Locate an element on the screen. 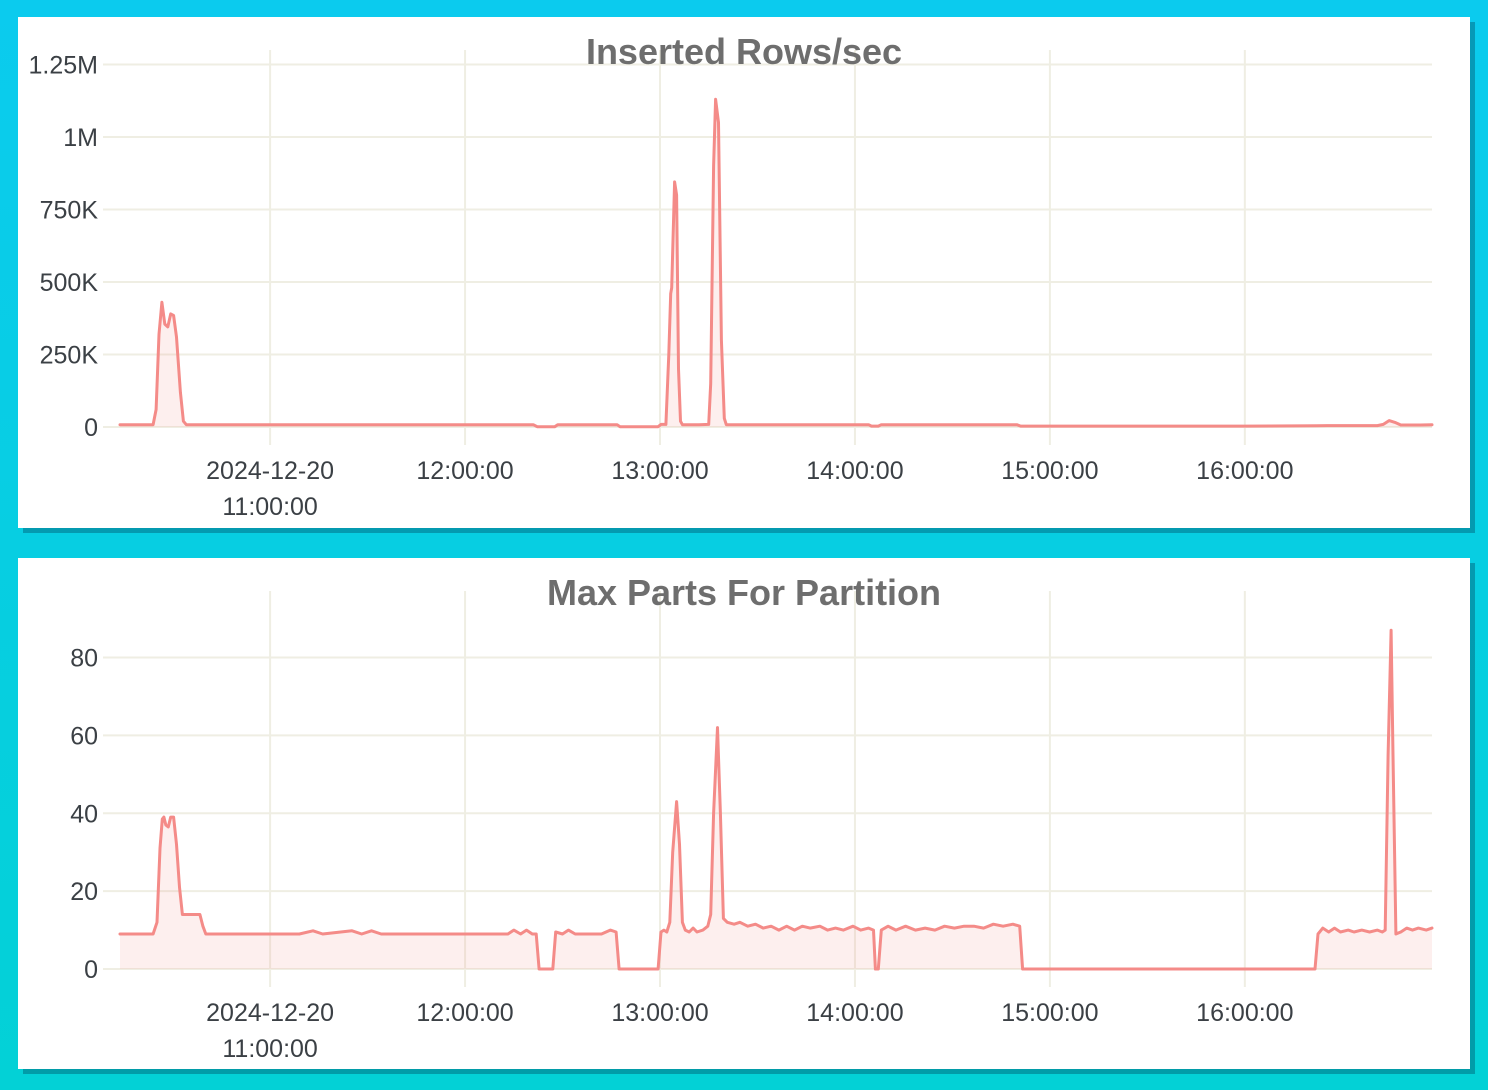  y-axis-tick-label: 250K is located at coordinates (69, 356).